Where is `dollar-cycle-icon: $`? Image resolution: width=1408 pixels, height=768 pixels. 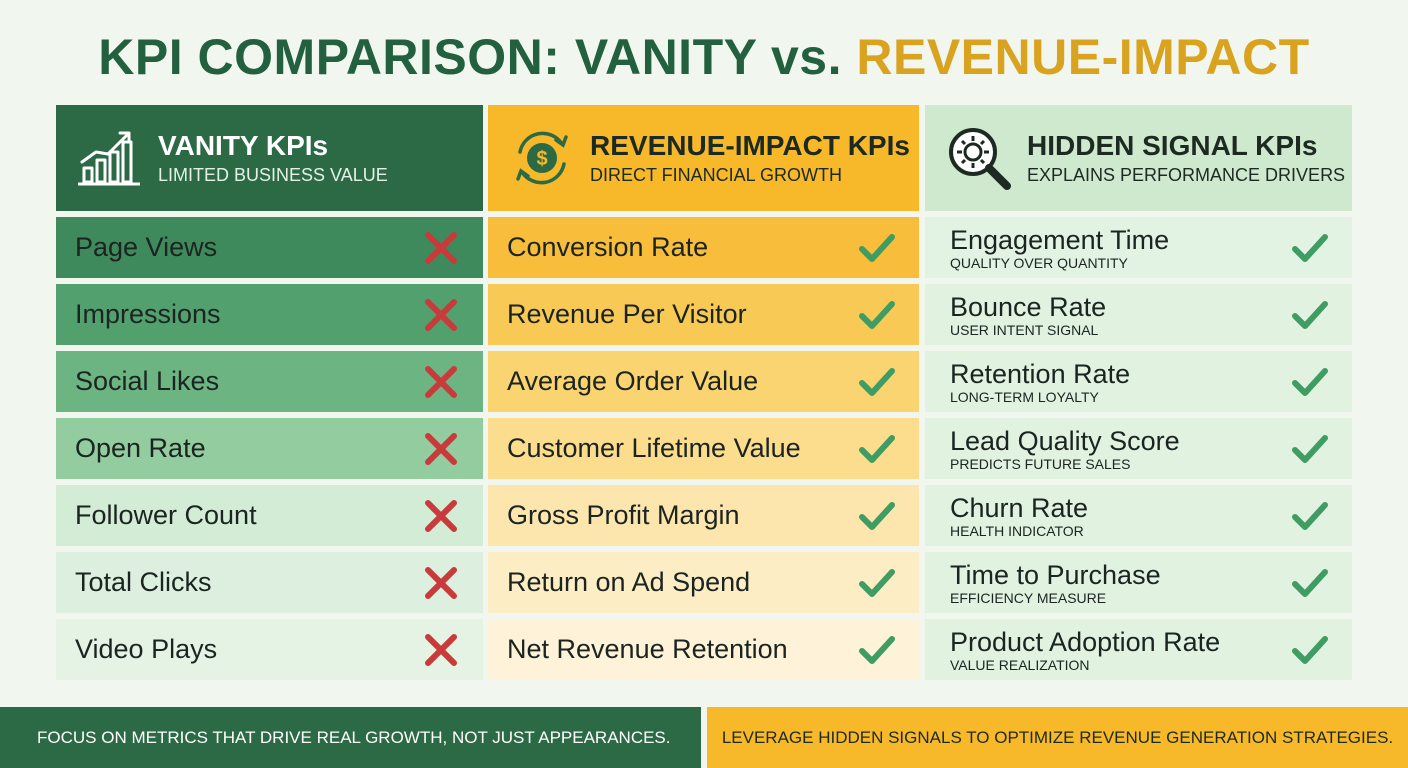
dollar-cycle-icon: $ is located at coordinates (542, 158).